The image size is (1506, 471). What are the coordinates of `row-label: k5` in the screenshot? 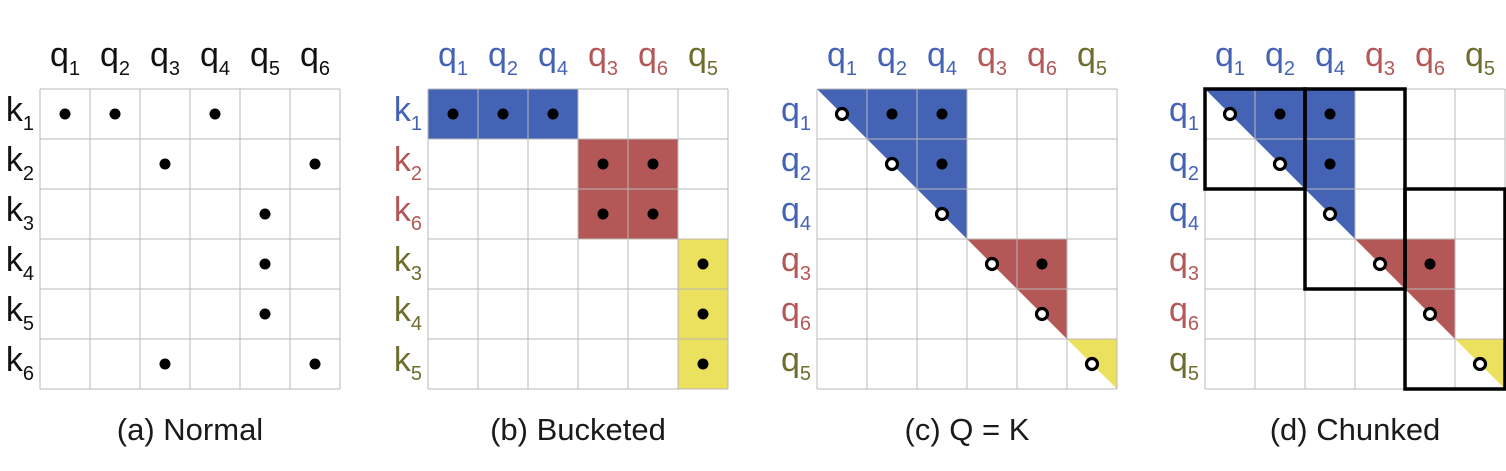 It's located at (408, 363).